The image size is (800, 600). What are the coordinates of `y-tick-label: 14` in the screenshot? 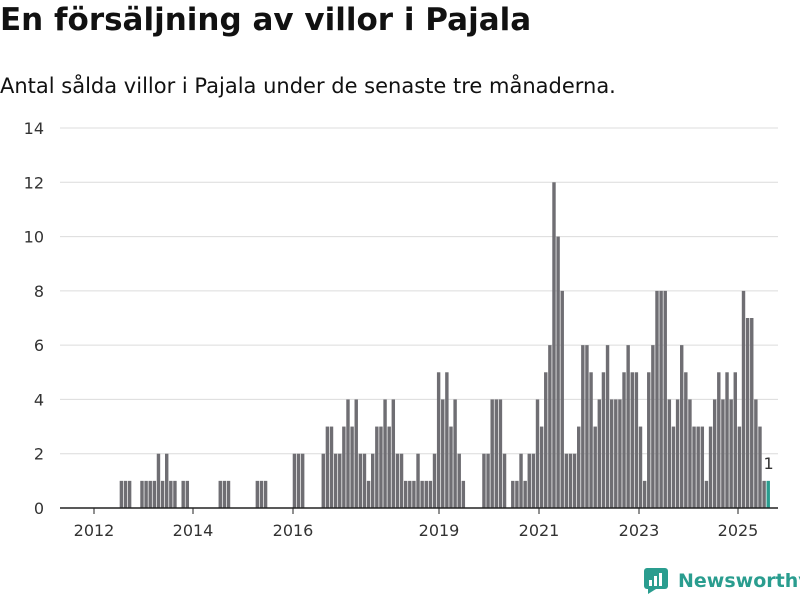 It's located at (34, 128).